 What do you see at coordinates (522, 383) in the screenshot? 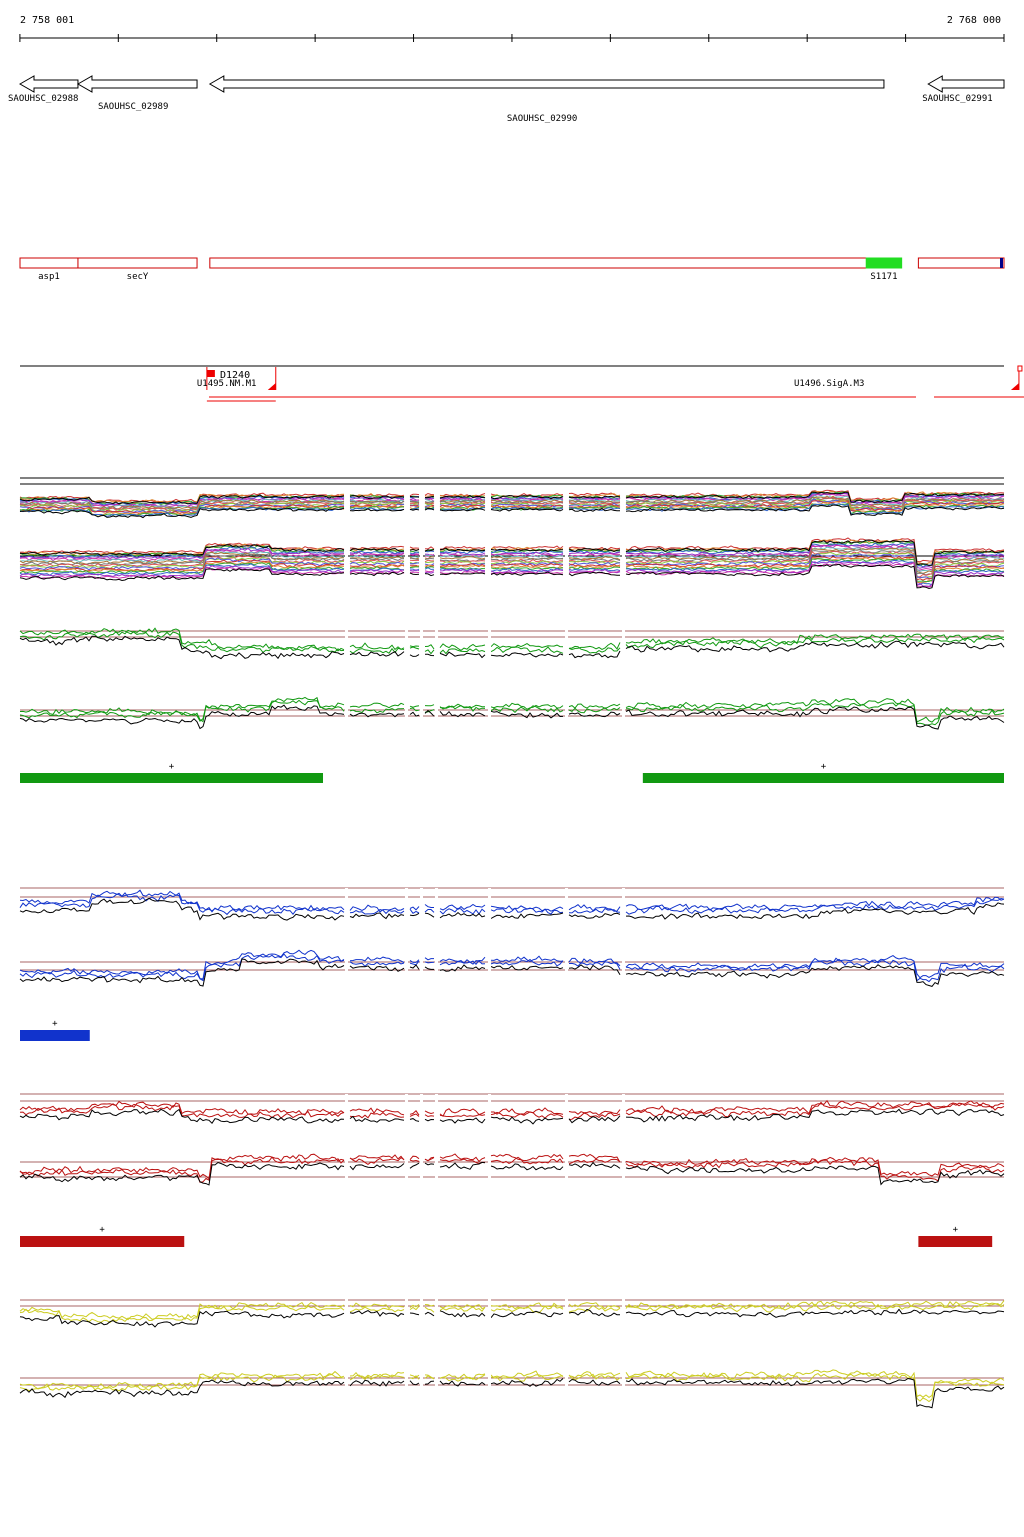
I see `transcript-track: D1240 U1495.NM.M1 U1496.SigA.M3` at bounding box center [522, 383].